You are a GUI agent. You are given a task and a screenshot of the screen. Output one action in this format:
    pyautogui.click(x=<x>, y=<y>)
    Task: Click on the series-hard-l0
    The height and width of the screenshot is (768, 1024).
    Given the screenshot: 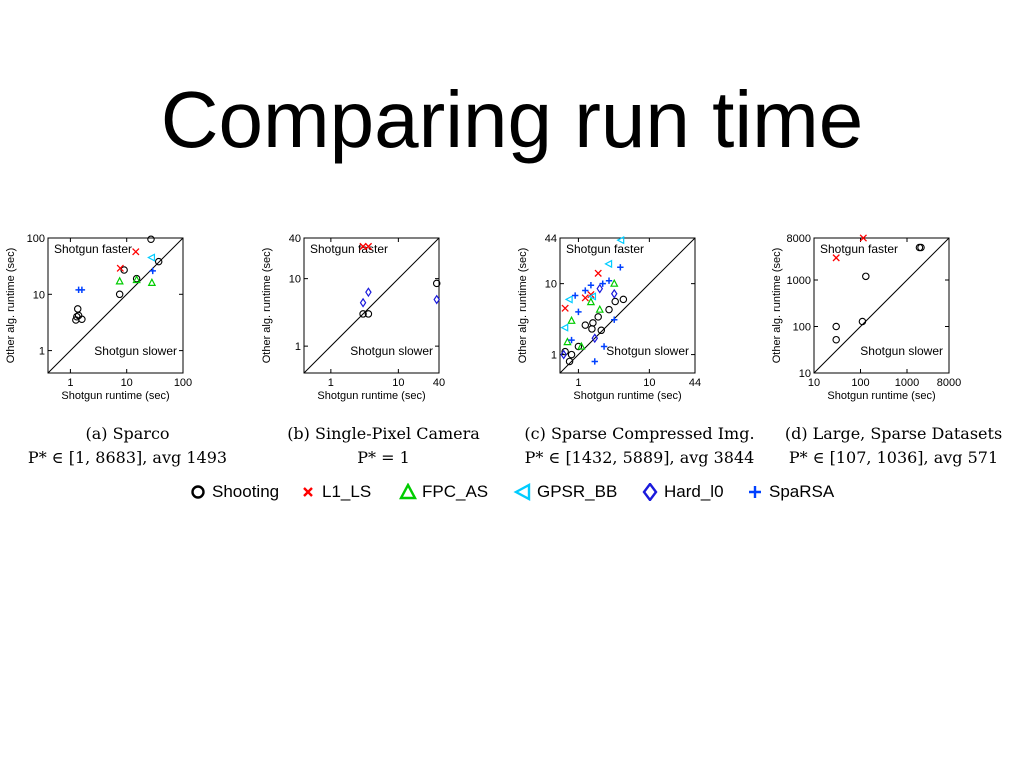 What is the action you would take?
    pyautogui.click(x=589, y=321)
    